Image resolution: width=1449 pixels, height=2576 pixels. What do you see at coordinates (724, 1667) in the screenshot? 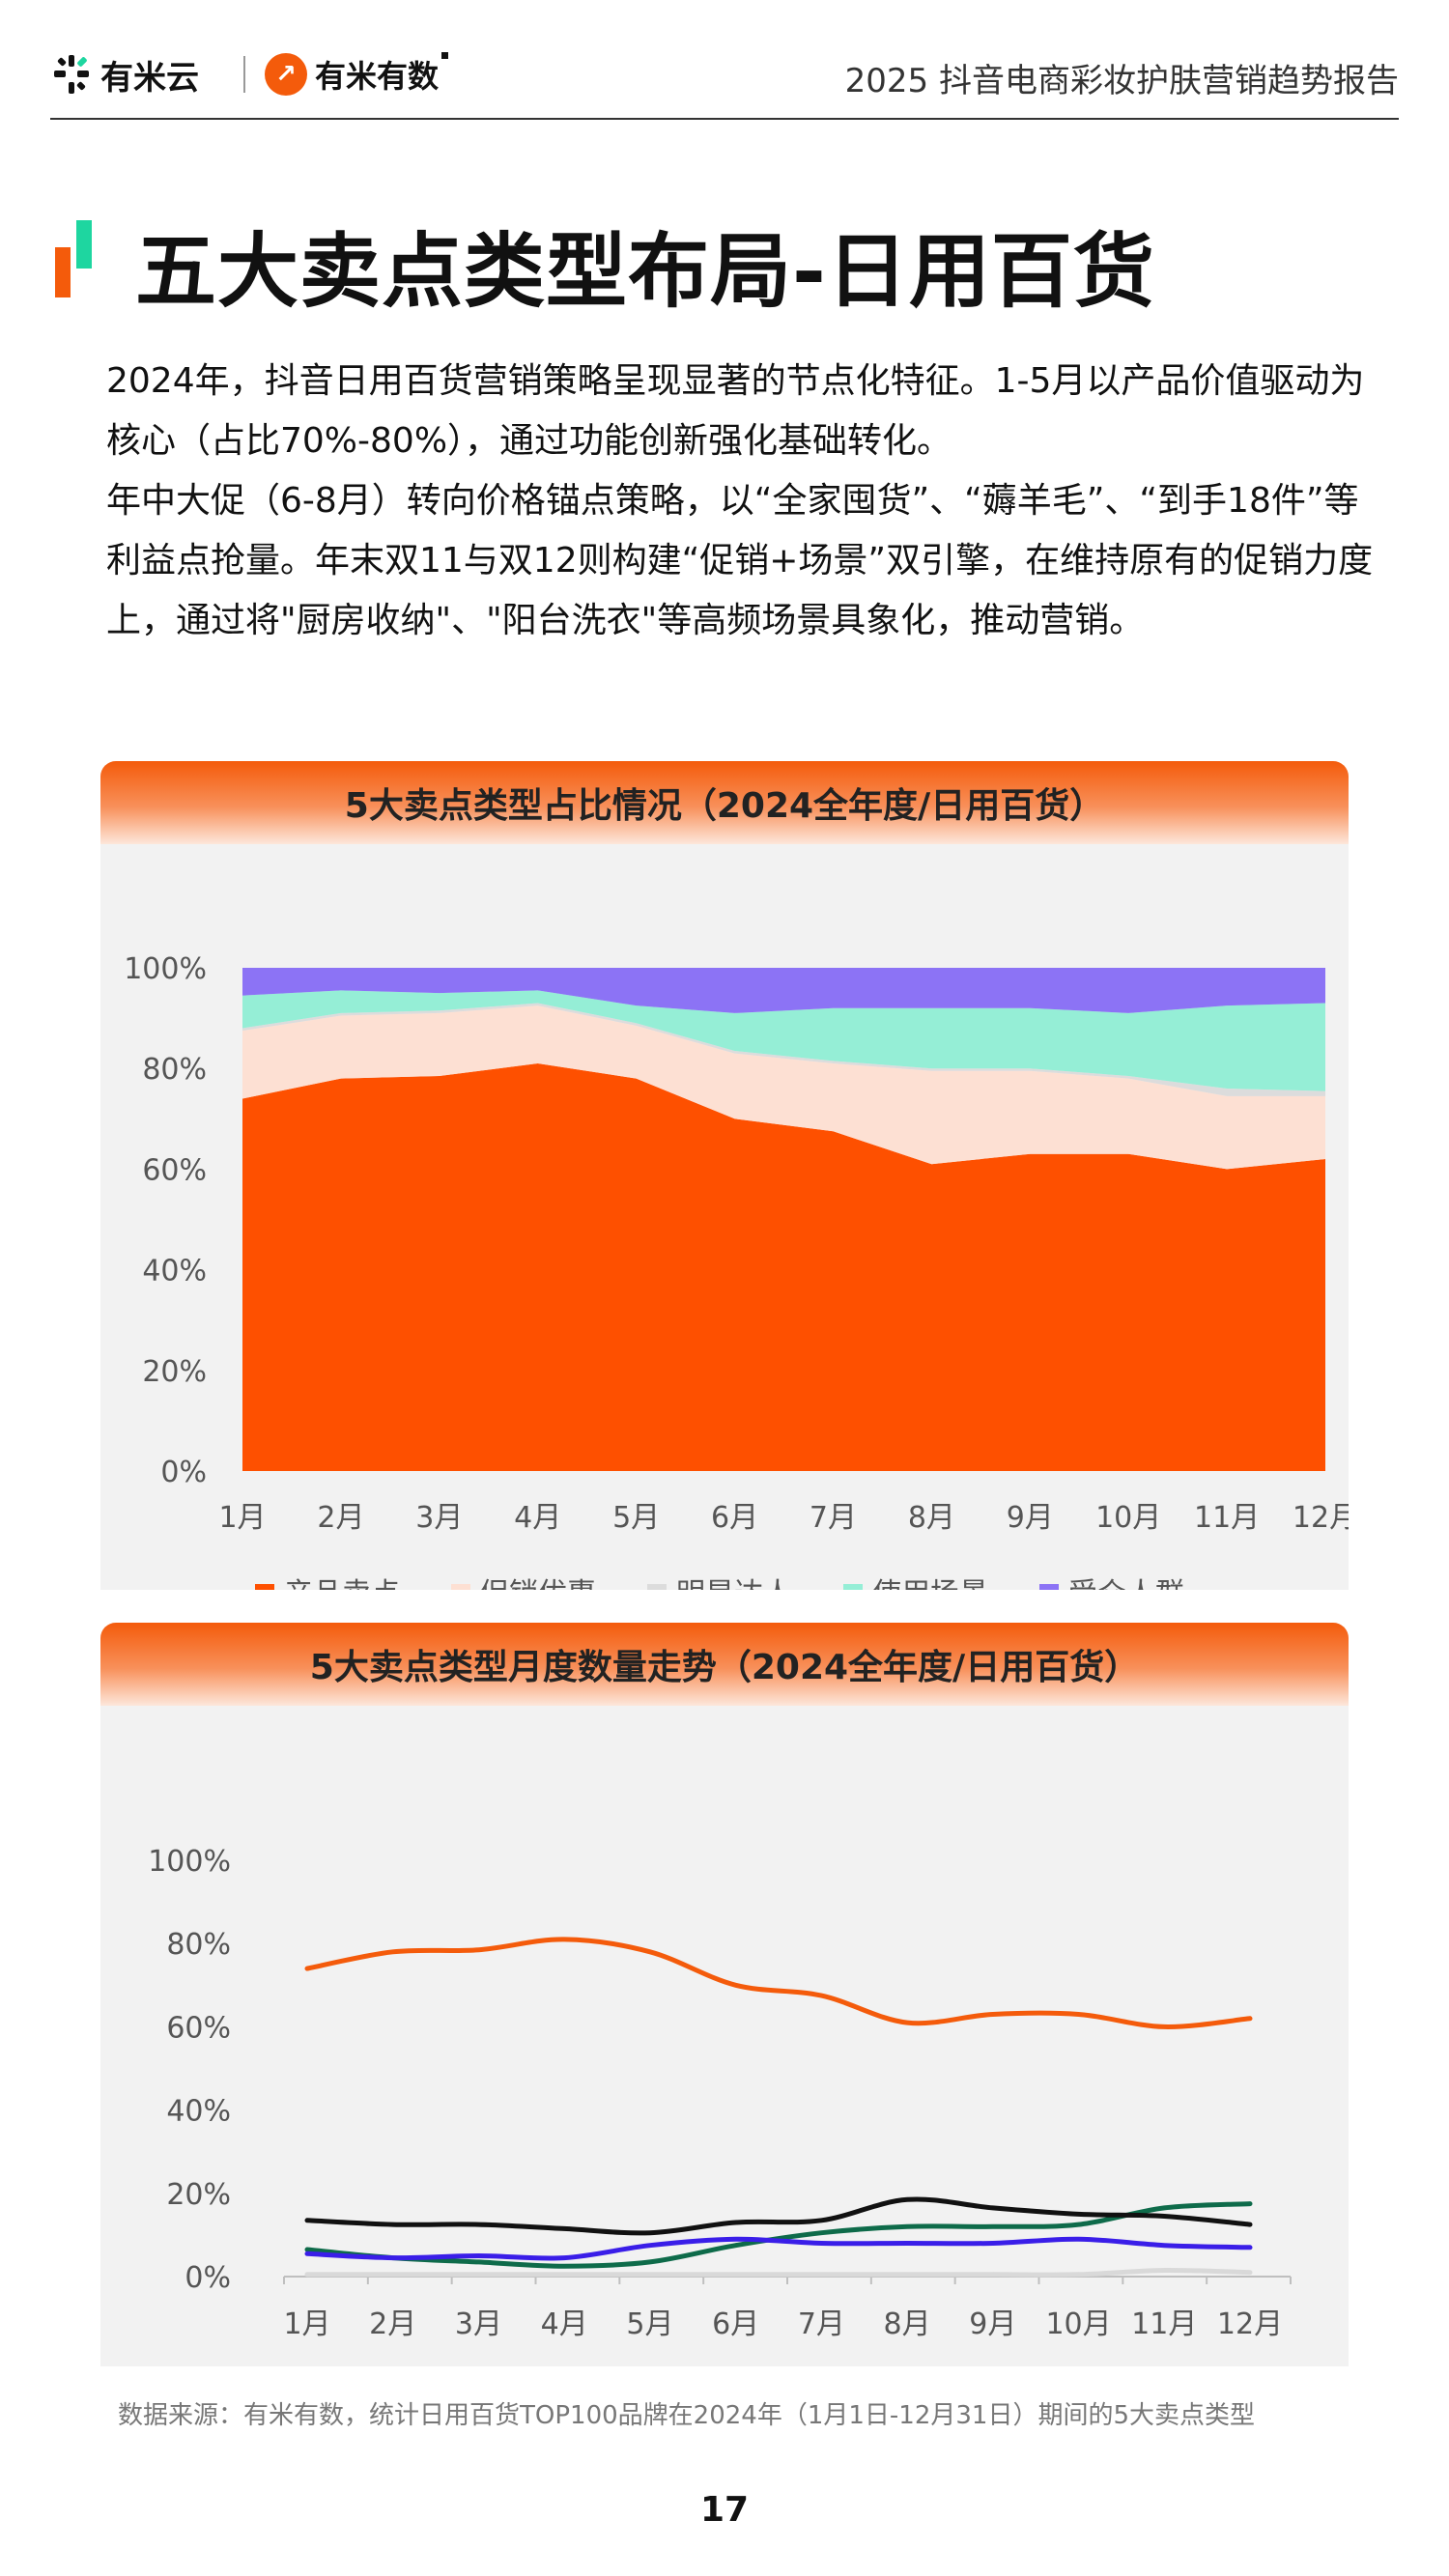
I see `trend-chart-title: 5大卖点类型月度数量走势（2024全年度/日用百货）` at bounding box center [724, 1667].